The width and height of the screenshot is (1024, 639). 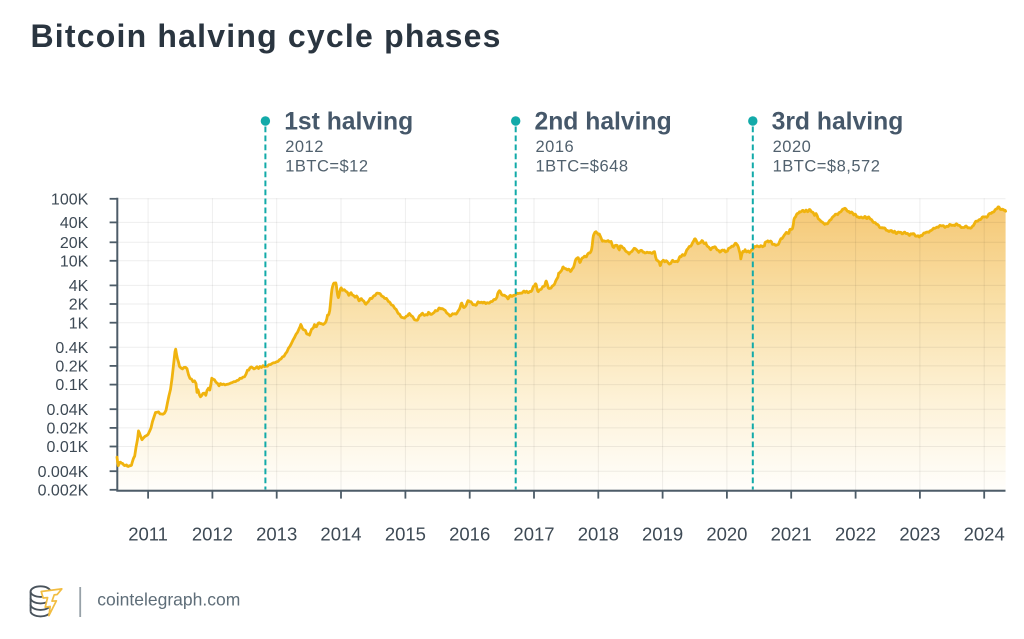 I want to click on svg-text: 1K, so click(x=79, y=323).